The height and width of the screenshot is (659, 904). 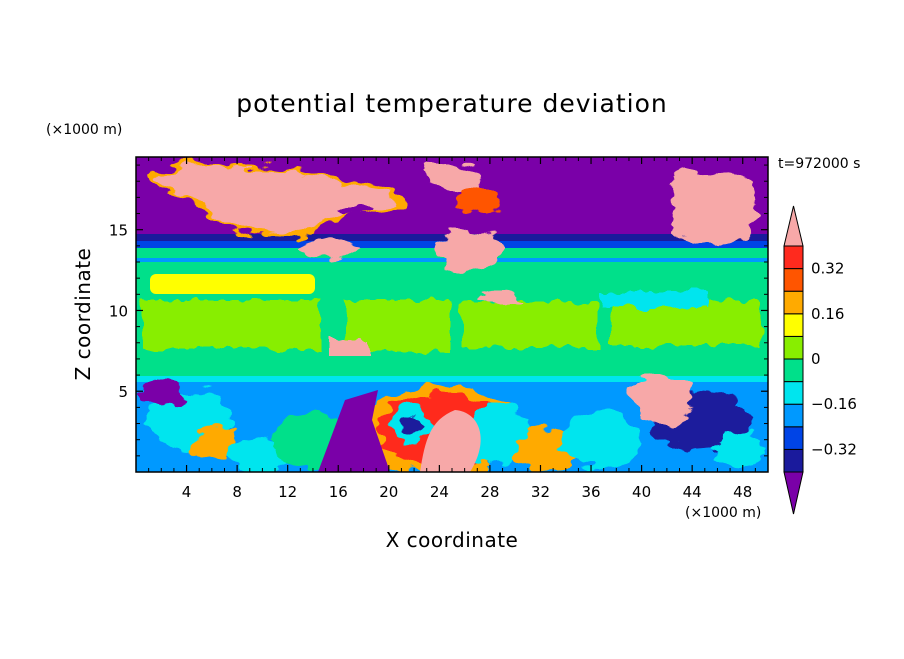 What do you see at coordinates (123, 392) in the screenshot?
I see `y-tick-label: 5` at bounding box center [123, 392].